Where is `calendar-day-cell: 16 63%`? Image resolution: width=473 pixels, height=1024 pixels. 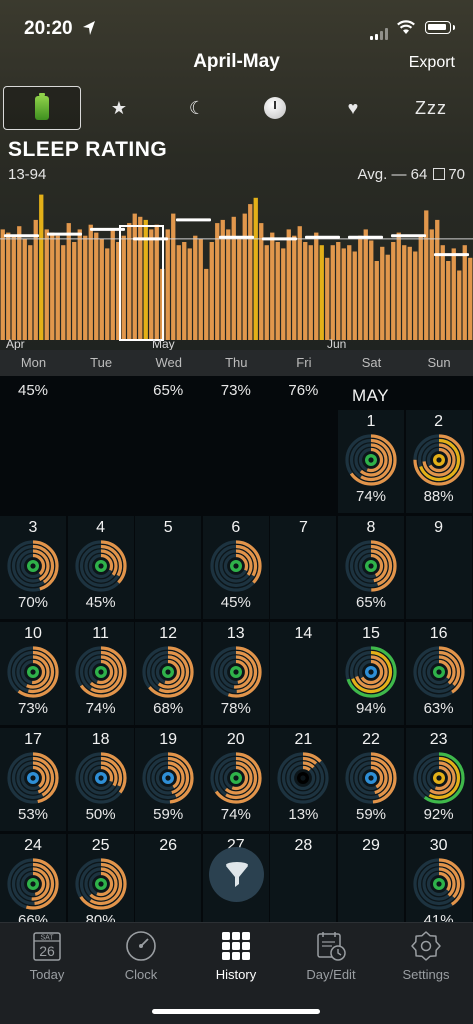
calendar-day-cell: 16 63% is located at coordinates (438, 673).